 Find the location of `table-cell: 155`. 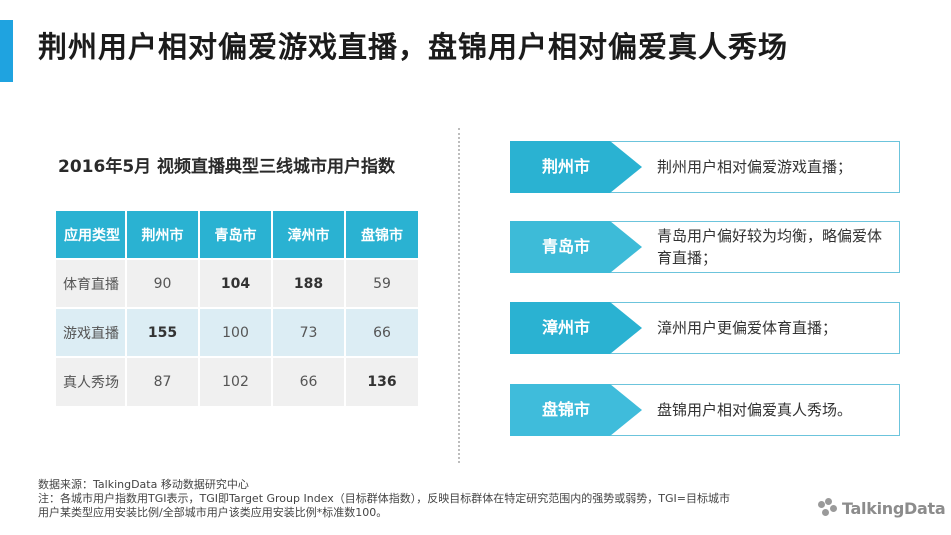

table-cell: 155 is located at coordinates (163, 332).